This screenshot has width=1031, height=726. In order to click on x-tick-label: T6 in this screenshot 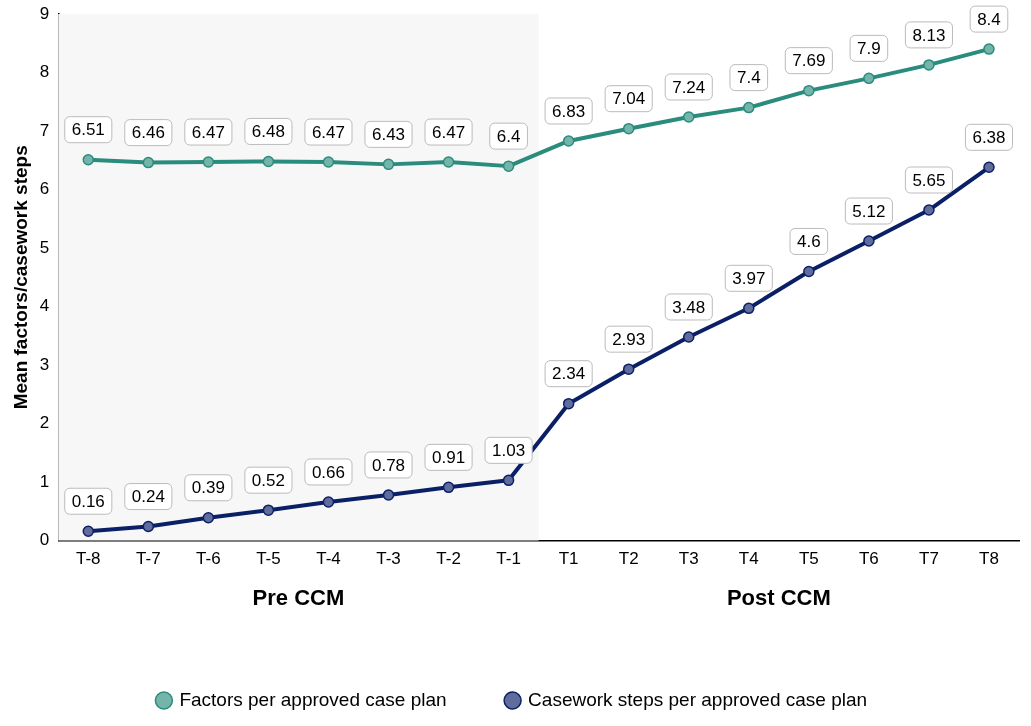, I will do `click(868, 559)`.